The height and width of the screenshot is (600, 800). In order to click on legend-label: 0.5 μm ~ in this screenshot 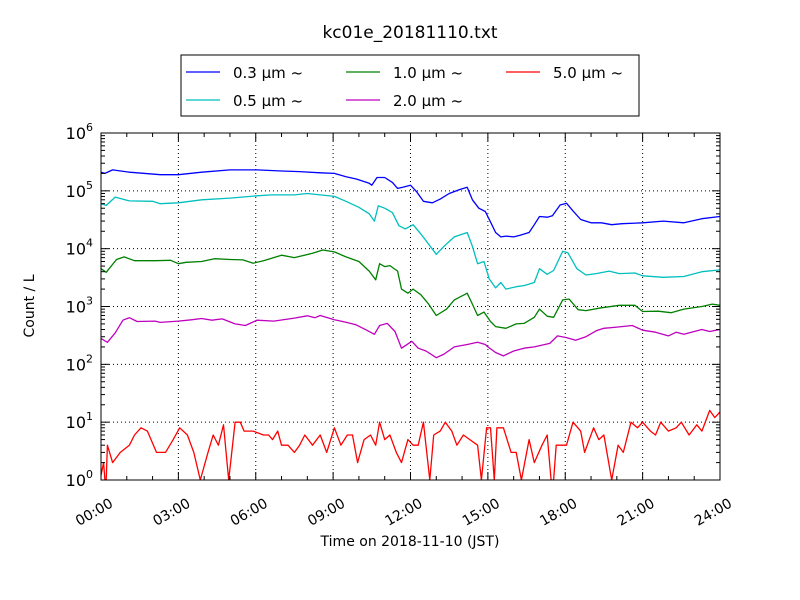, I will do `click(268, 101)`.